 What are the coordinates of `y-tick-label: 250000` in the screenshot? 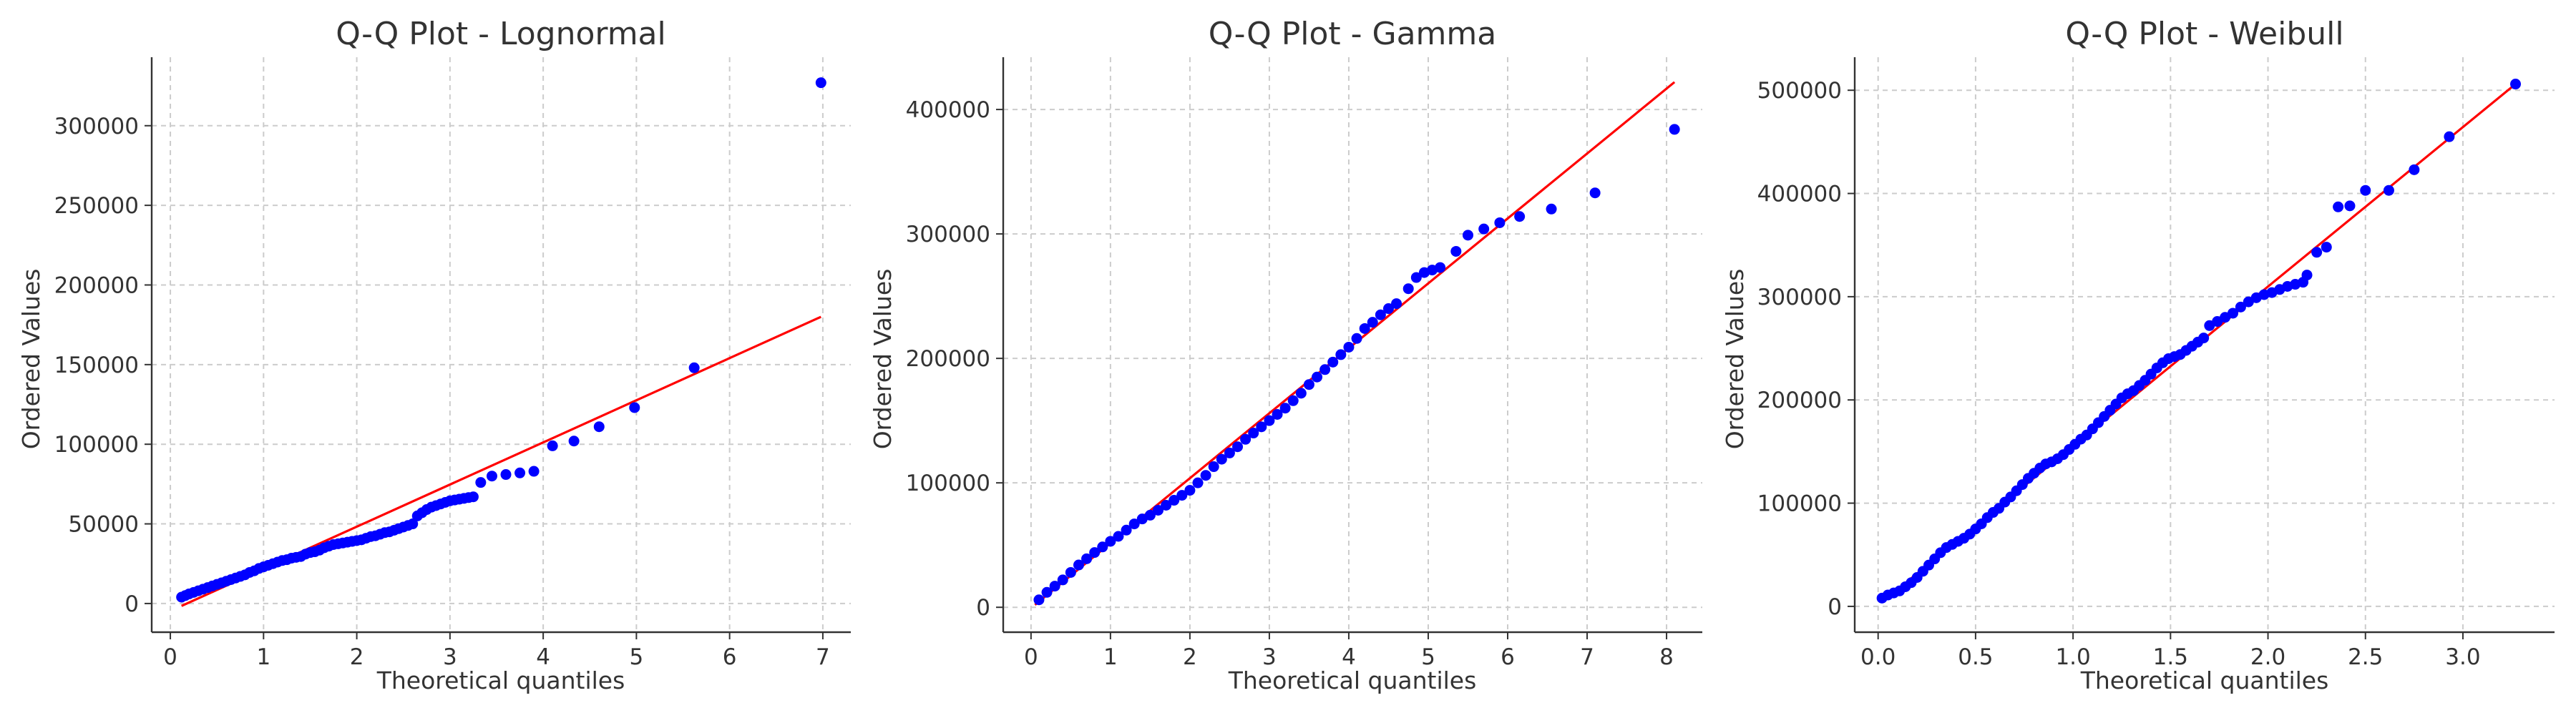 It's located at (96, 206).